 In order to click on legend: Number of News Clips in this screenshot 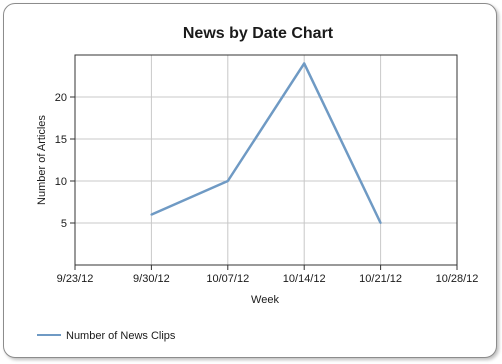, I will do `click(106, 336)`.